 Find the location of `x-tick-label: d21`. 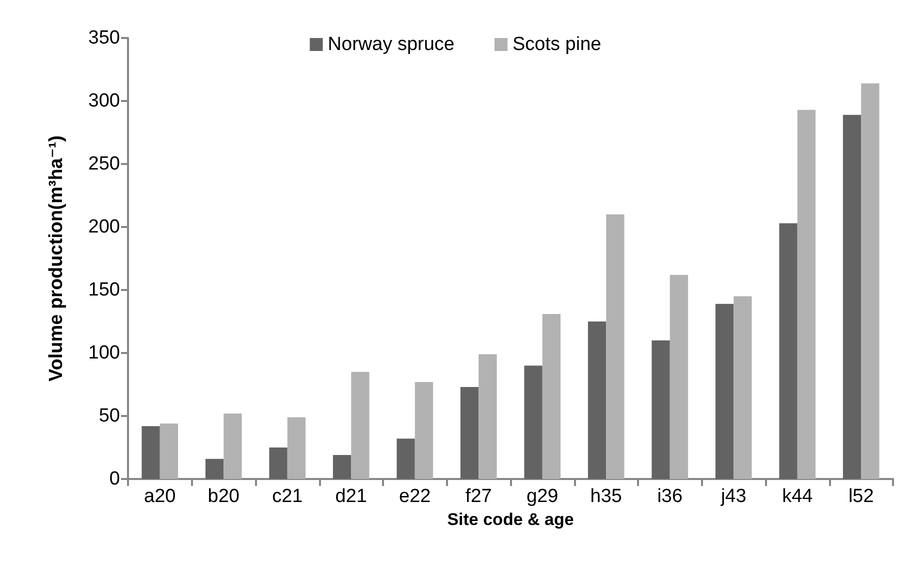

x-tick-label: d21 is located at coordinates (351, 496).